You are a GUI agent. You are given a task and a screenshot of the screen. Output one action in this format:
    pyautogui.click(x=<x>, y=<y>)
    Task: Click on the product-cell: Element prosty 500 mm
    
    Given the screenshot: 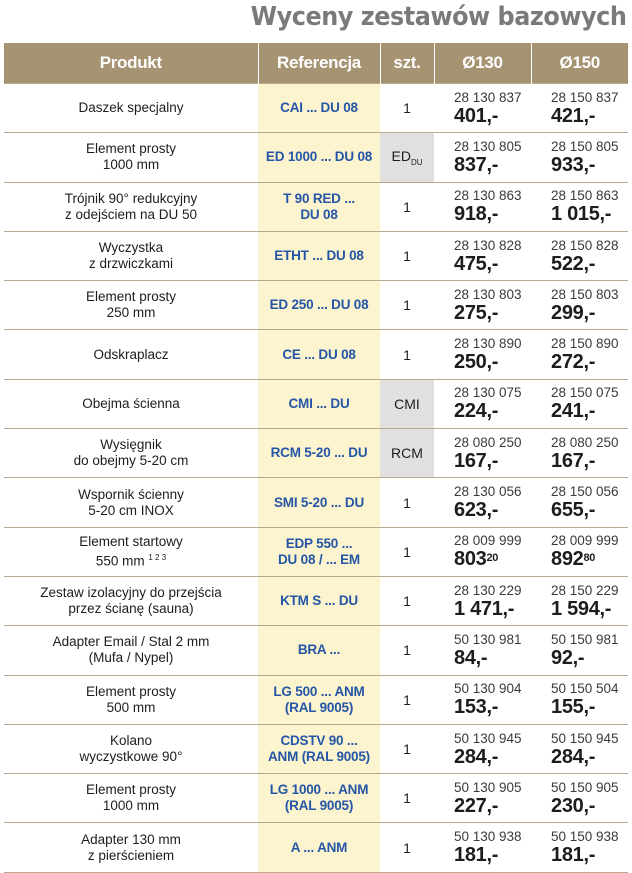 What is the action you would take?
    pyautogui.click(x=131, y=699)
    